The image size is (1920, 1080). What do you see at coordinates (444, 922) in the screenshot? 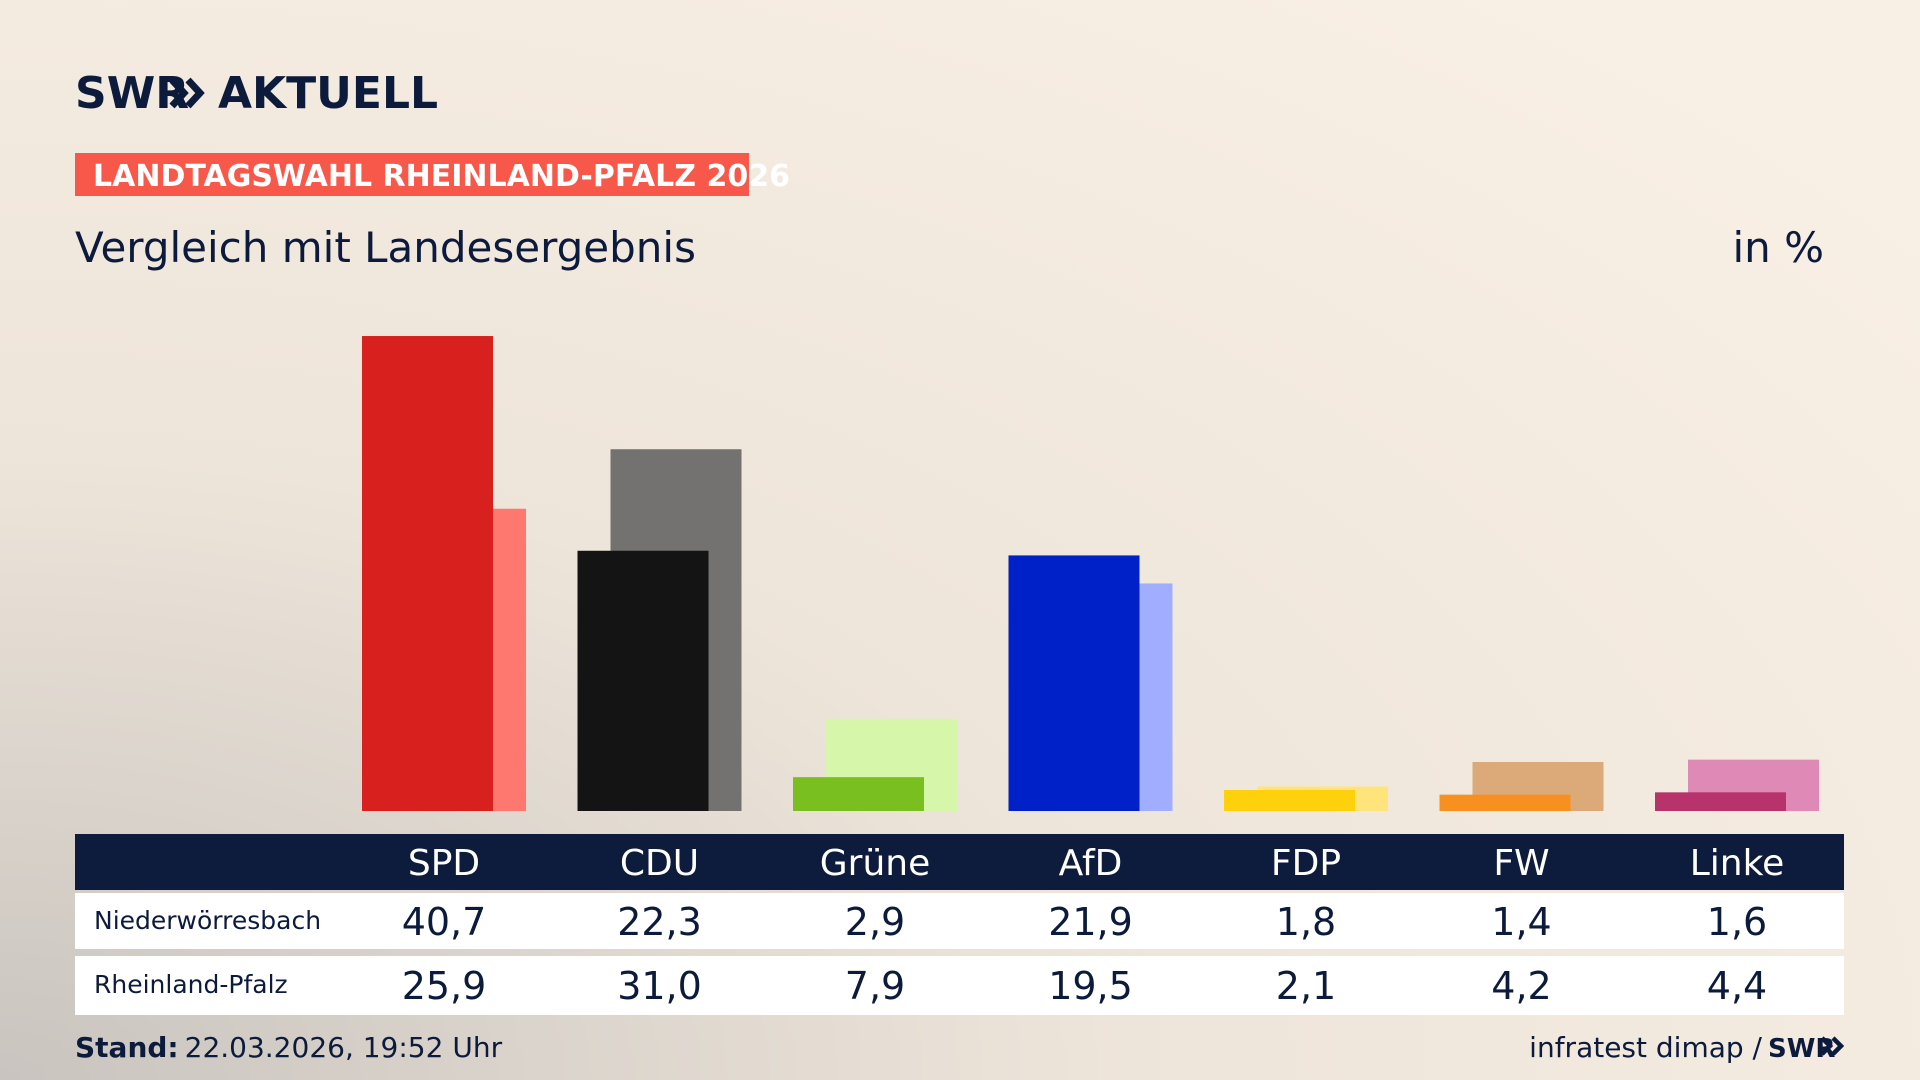
I see `value-label: 40,7` at bounding box center [444, 922].